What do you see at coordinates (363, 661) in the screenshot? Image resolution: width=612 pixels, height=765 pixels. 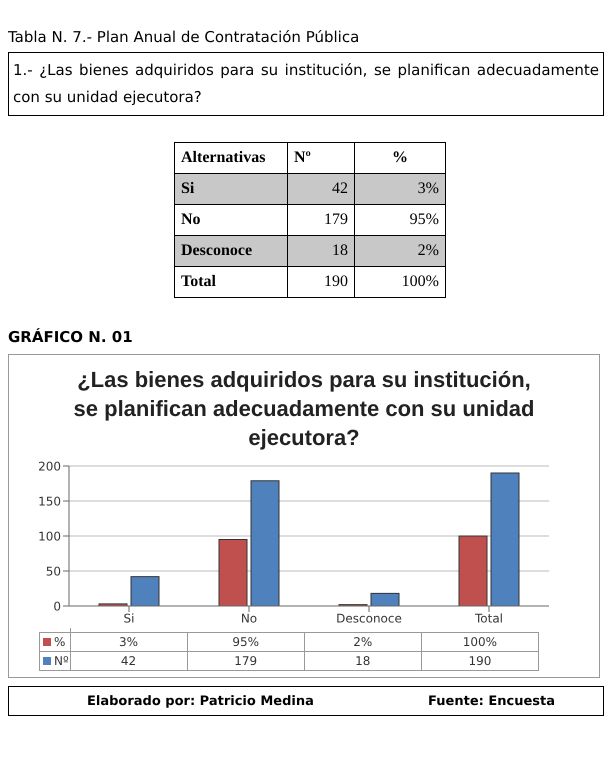 I see `data-label: 18` at bounding box center [363, 661].